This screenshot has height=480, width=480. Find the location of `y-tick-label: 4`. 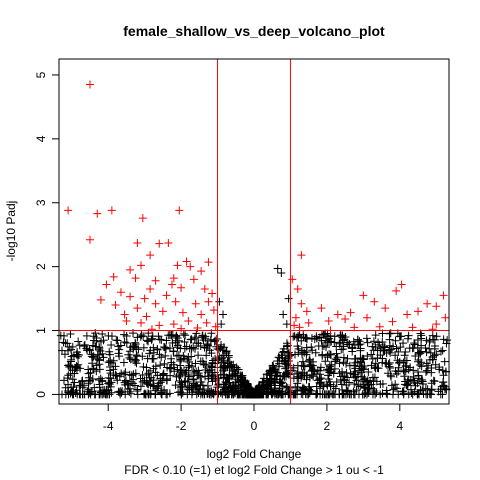

y-tick-label: 4 is located at coordinates (41, 138).